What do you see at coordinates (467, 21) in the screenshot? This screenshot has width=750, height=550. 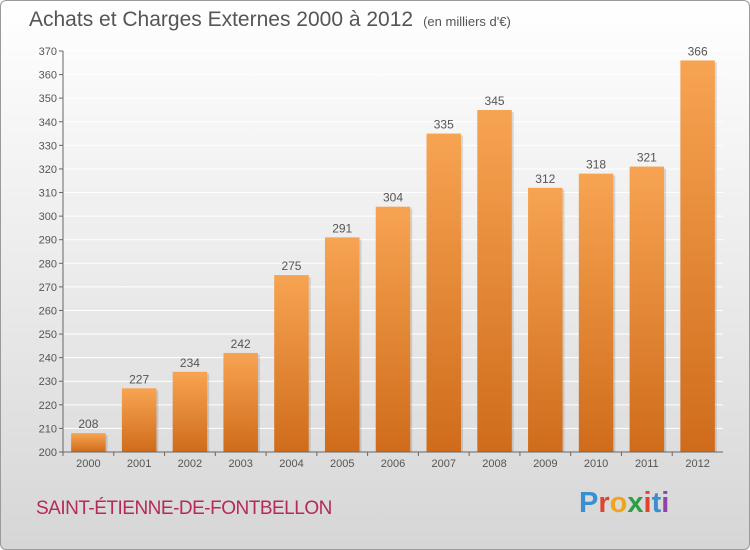 I see `unit-label: (en milliers d'€)` at bounding box center [467, 21].